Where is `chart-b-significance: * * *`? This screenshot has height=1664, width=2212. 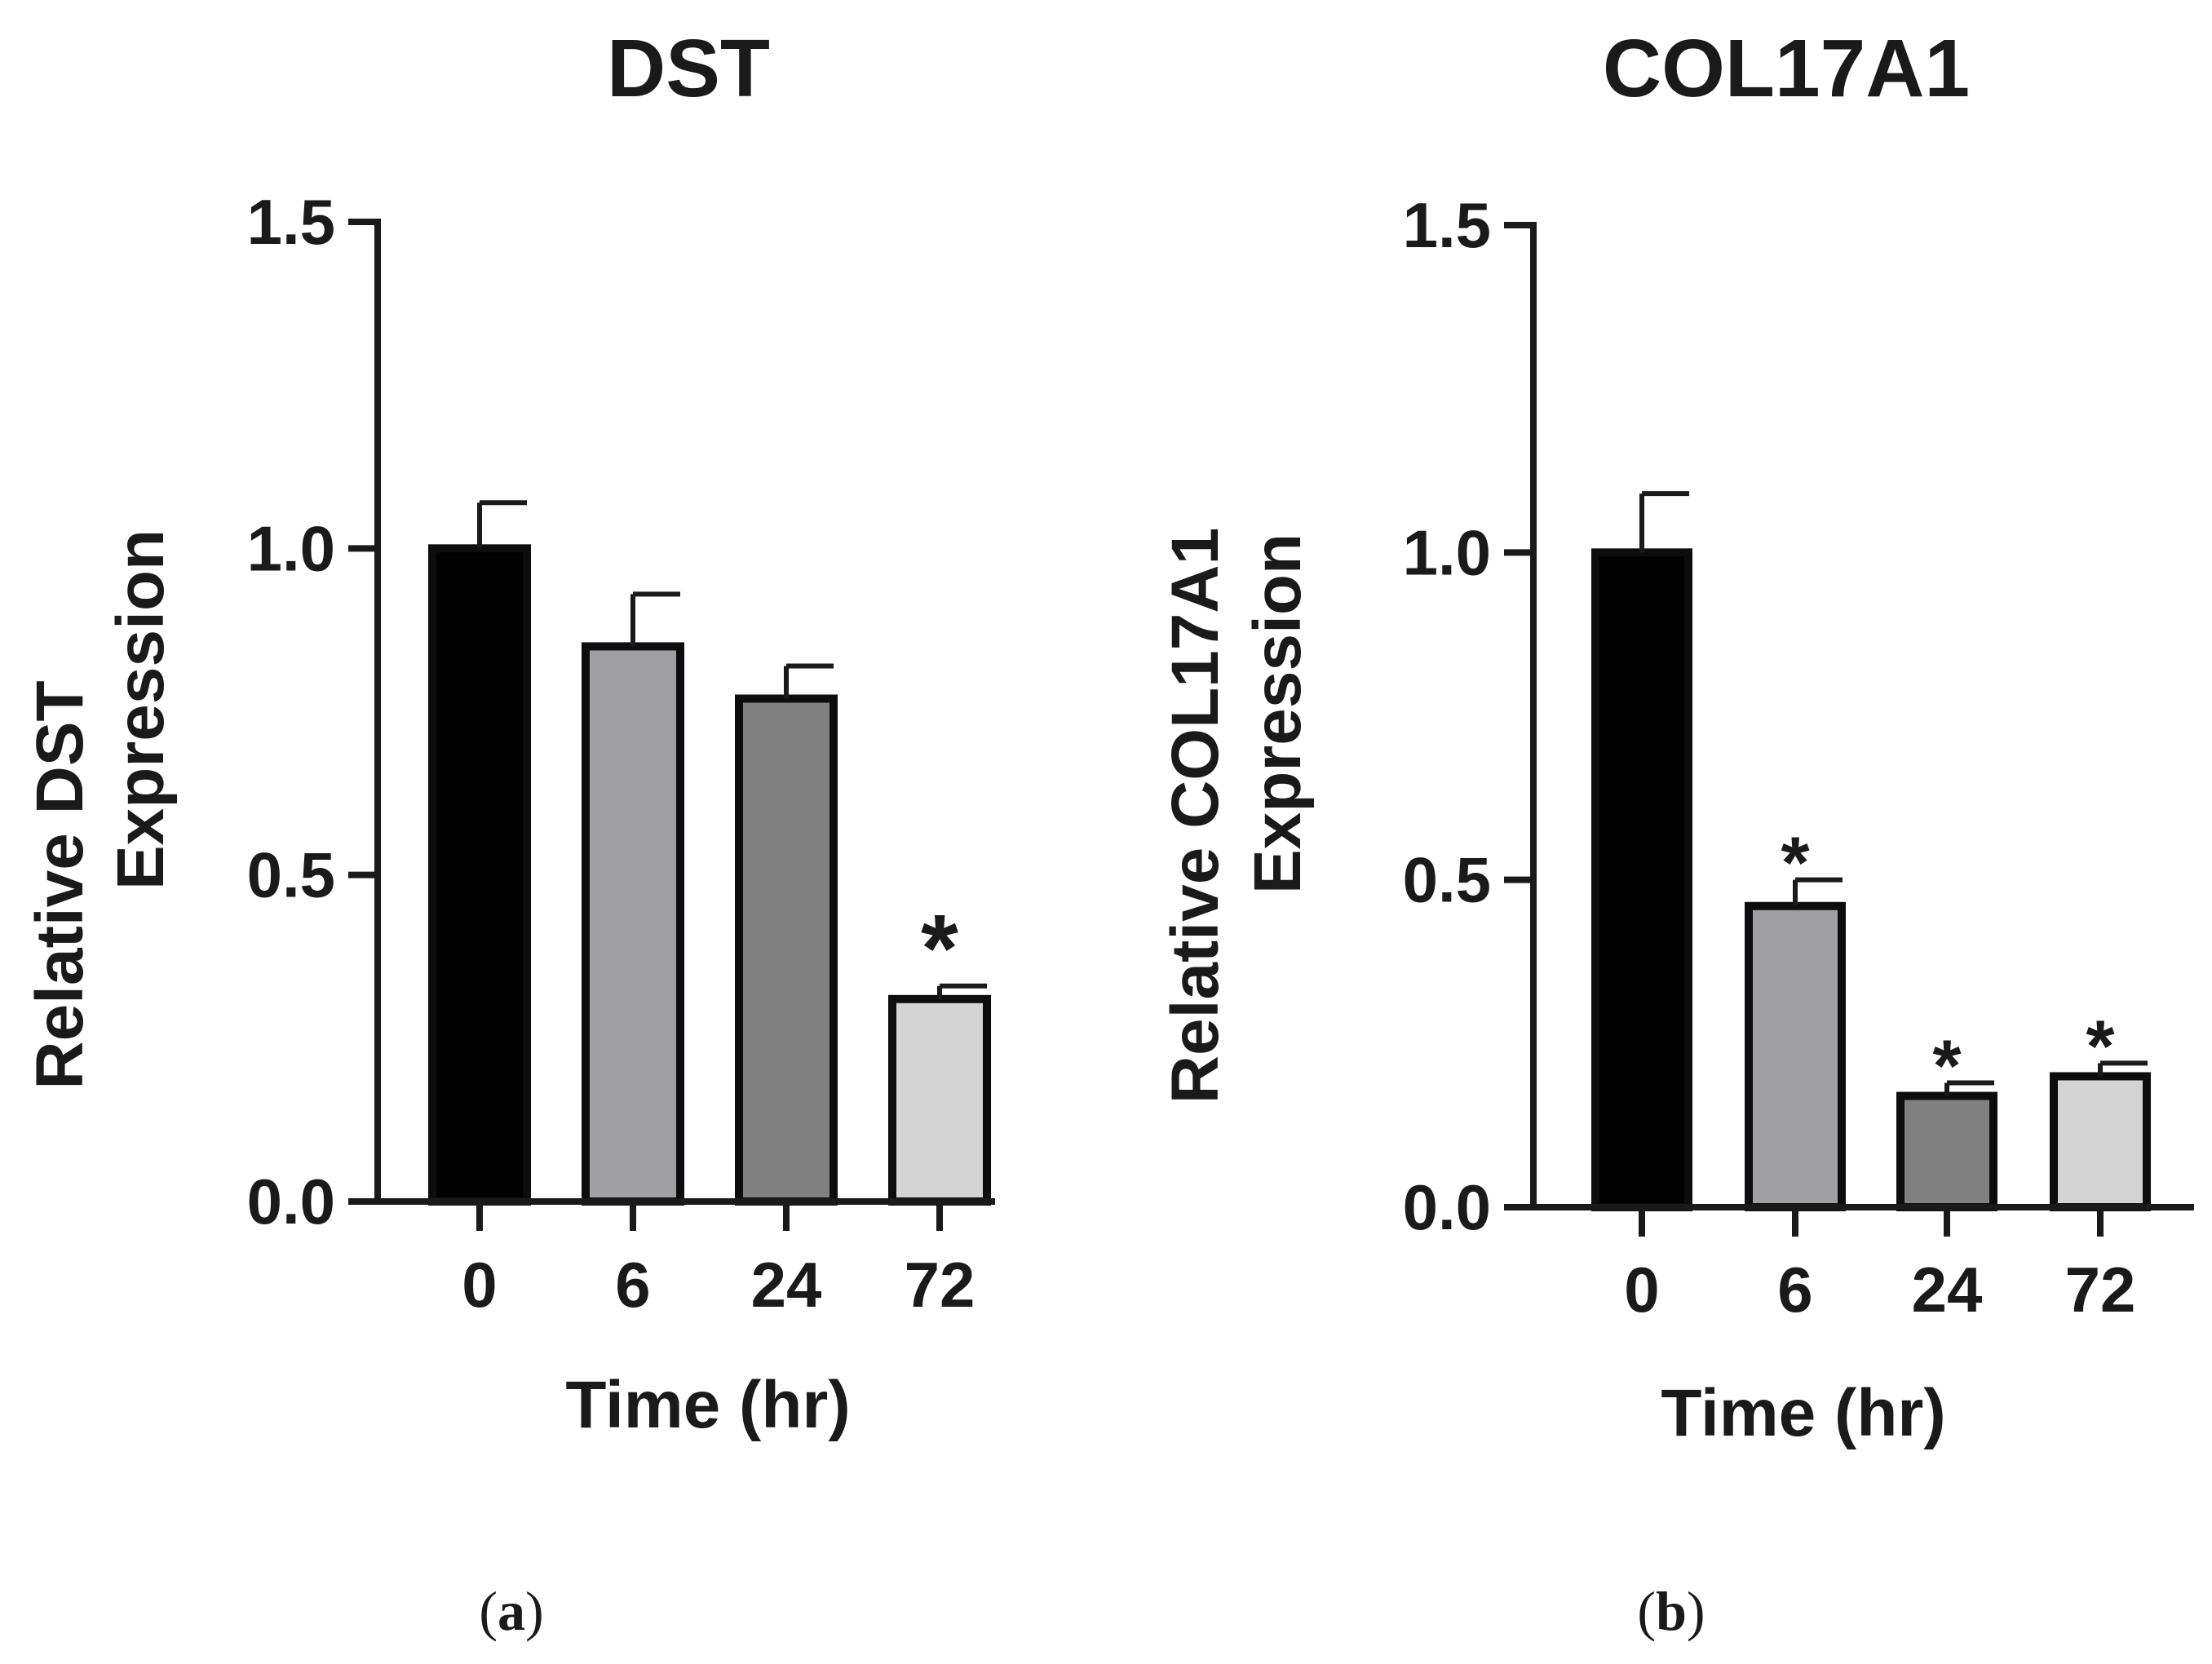 chart-b-significance: * * * is located at coordinates (1947, 966).